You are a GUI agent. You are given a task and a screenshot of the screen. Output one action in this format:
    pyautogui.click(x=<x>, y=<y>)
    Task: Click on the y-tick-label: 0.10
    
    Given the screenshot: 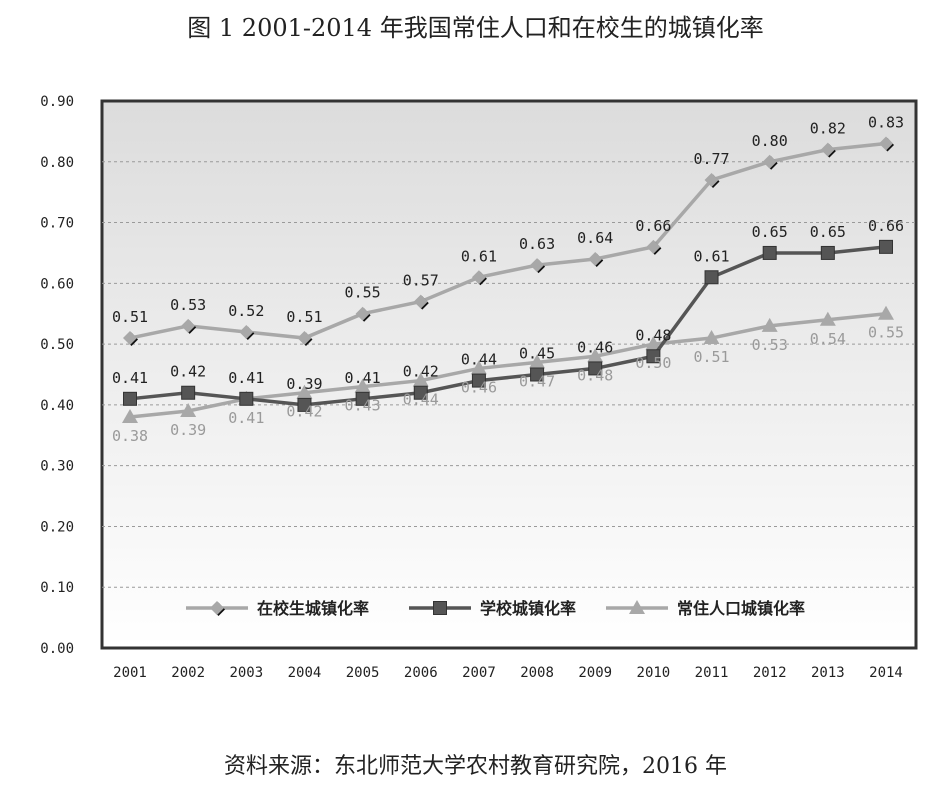 What is the action you would take?
    pyautogui.click(x=57, y=588)
    